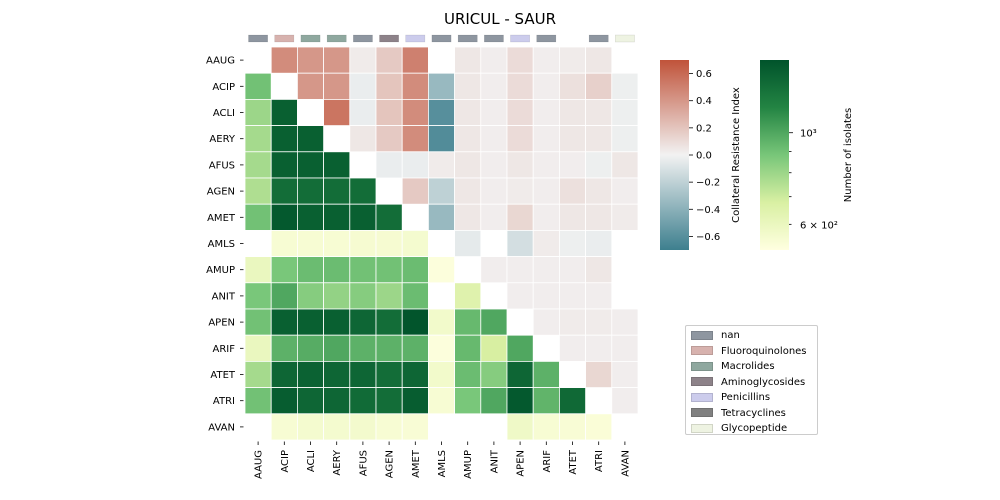 The image size is (1000, 500). What do you see at coordinates (598, 38) in the screenshot?
I see `class-strip-atri` at bounding box center [598, 38].